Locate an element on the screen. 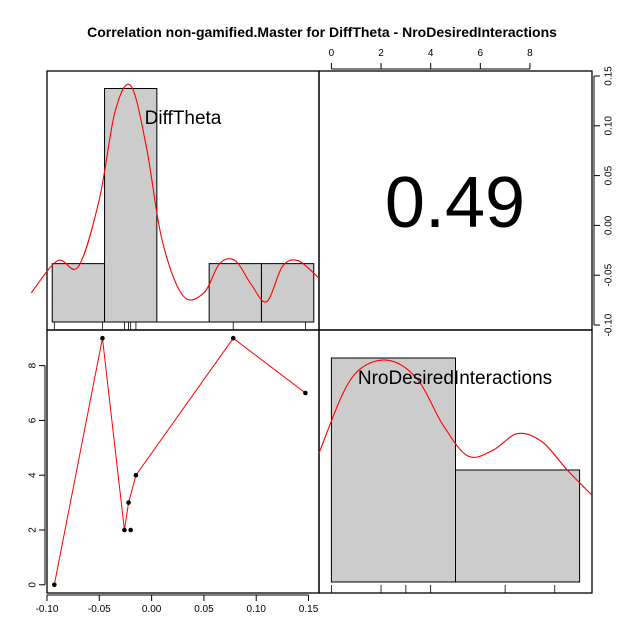 This screenshot has height=640, width=640. desired-interactions-label: NroDesiredInteractions is located at coordinates (455, 378).